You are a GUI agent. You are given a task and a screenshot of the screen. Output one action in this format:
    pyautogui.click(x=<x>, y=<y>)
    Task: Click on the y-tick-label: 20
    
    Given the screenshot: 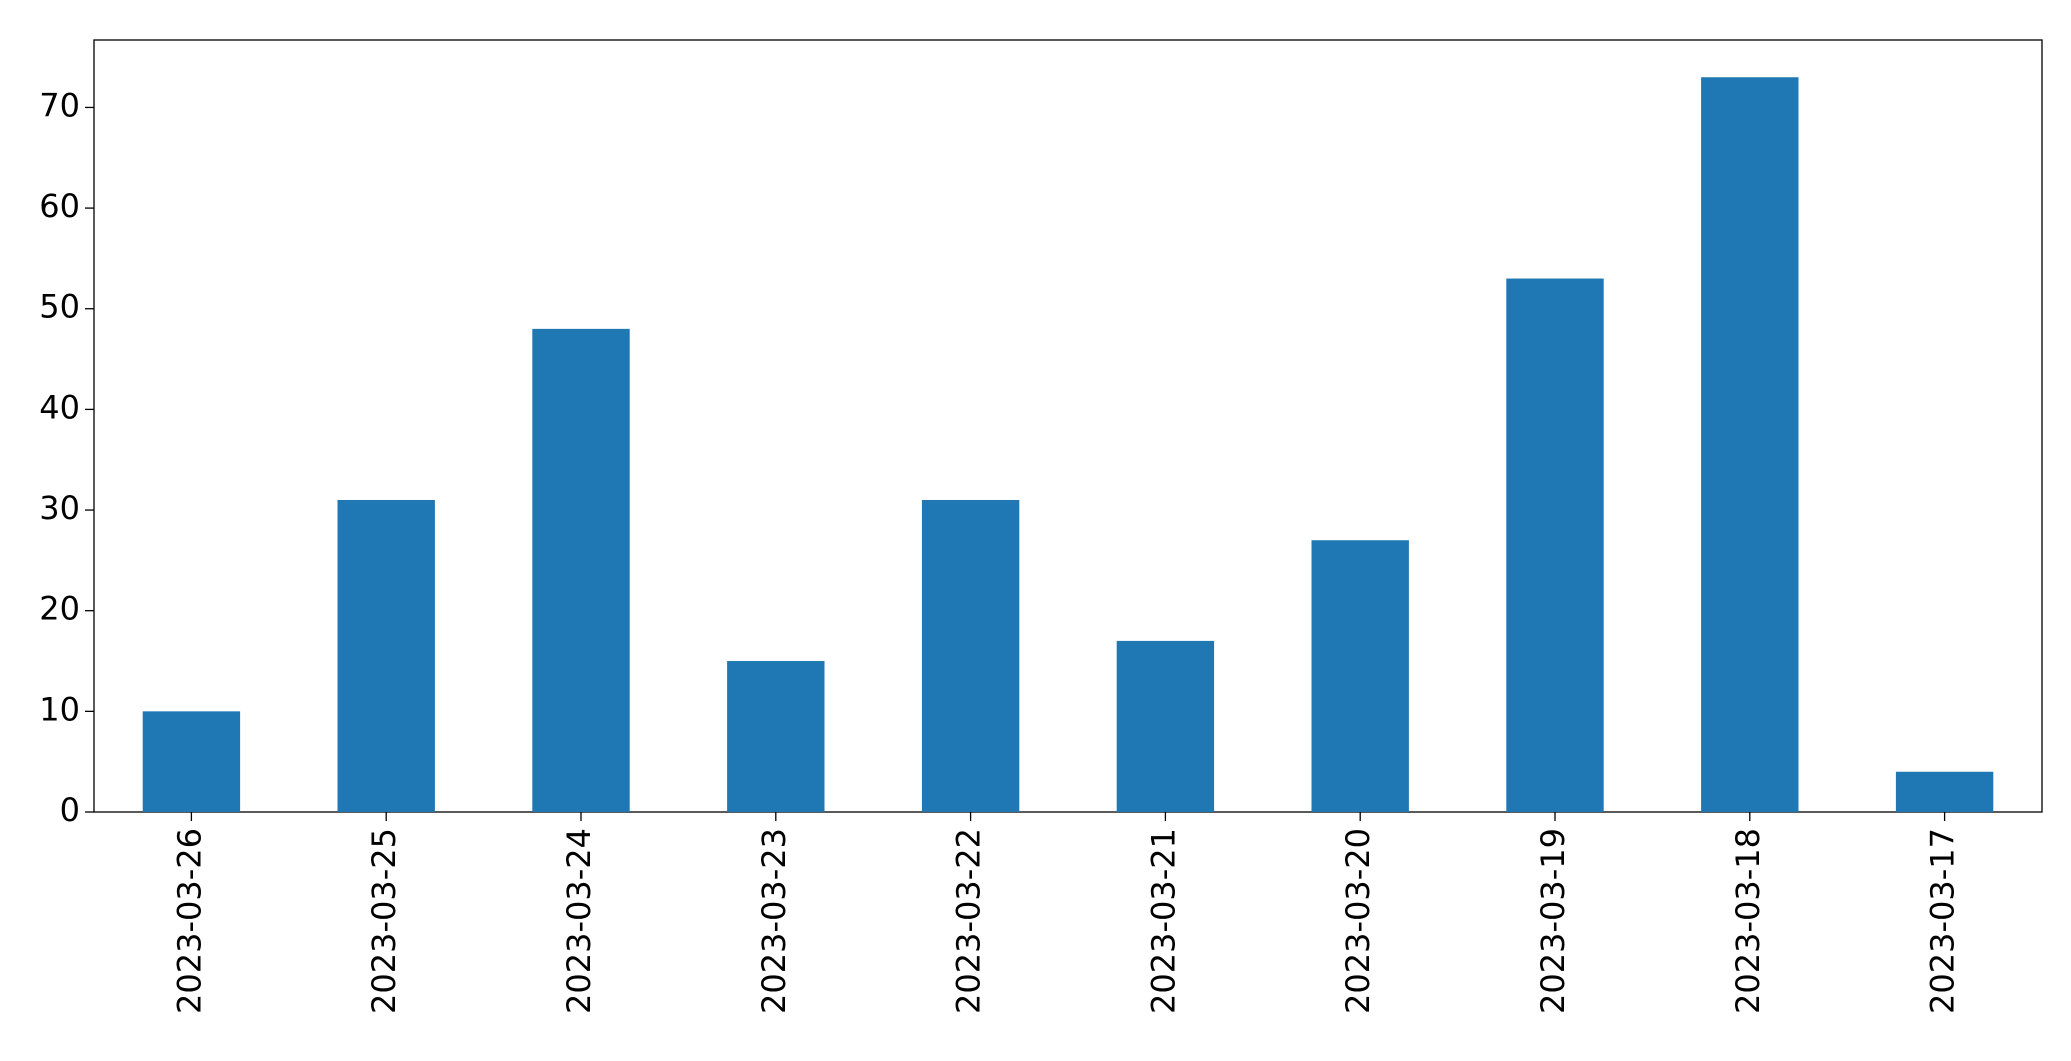 What is the action you would take?
    pyautogui.click(x=59, y=609)
    